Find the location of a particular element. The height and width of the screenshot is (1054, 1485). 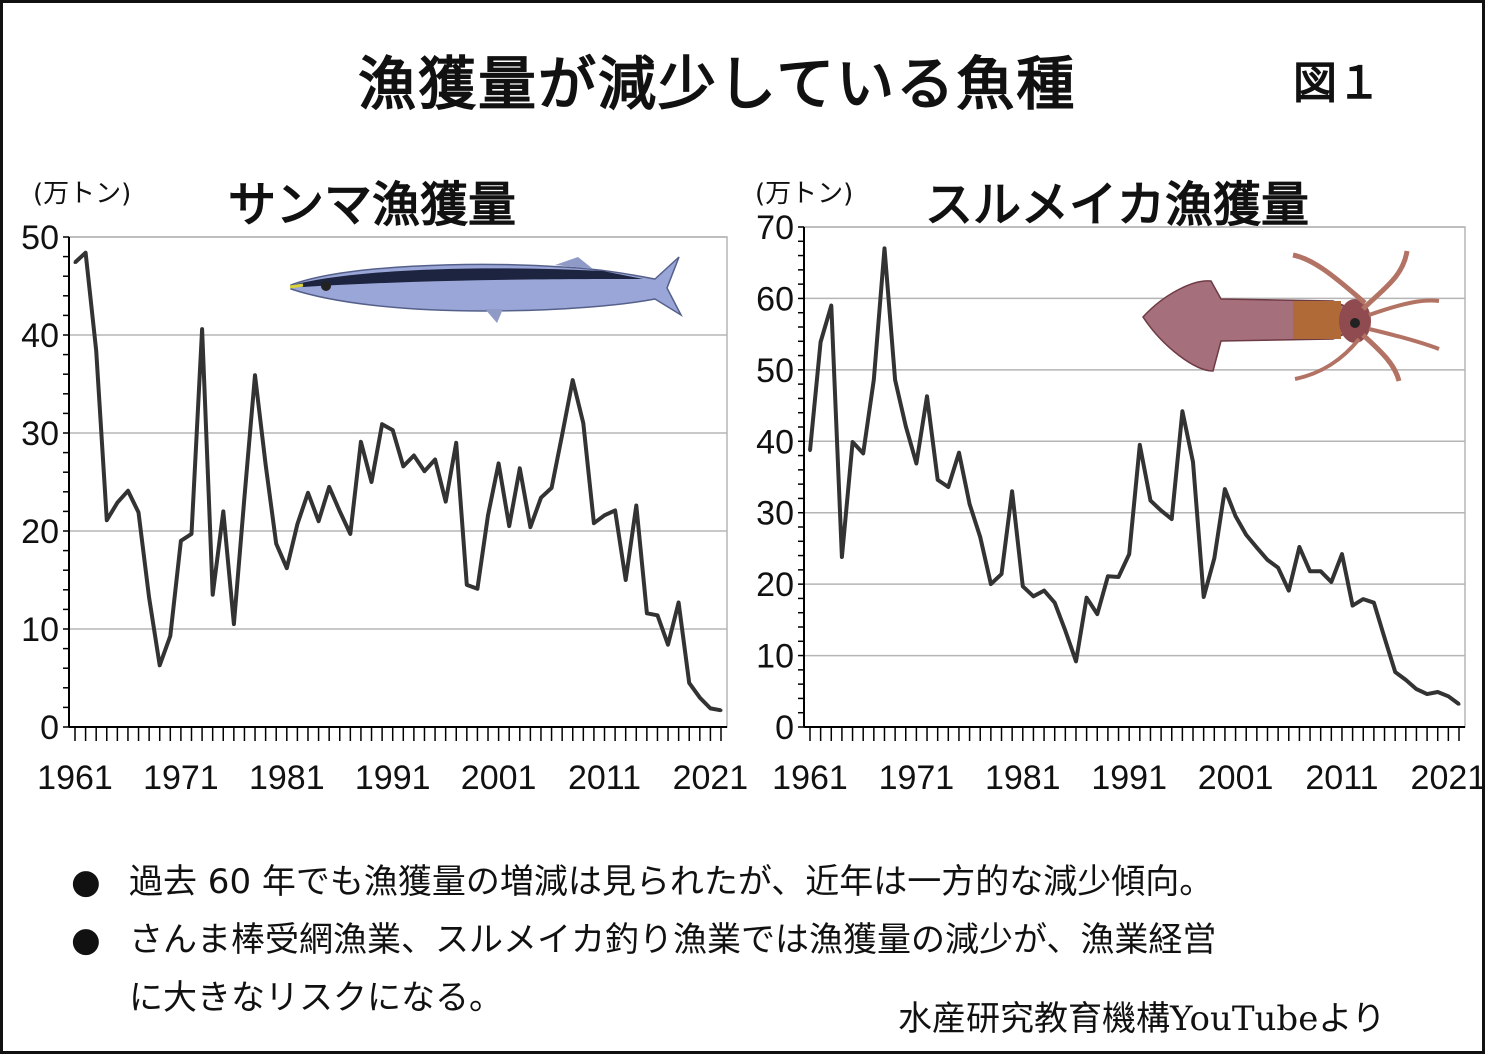

squid-y-tick-label: 0 is located at coordinates (784, 728).